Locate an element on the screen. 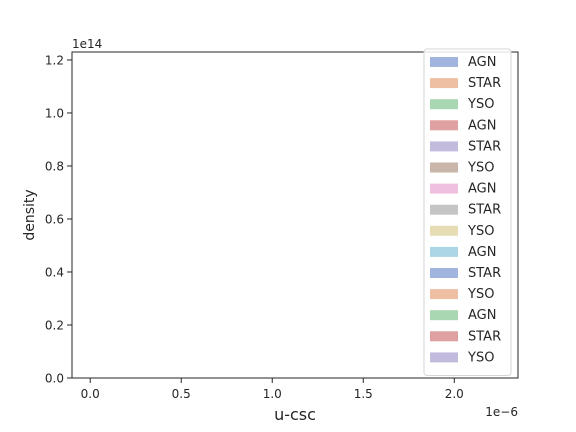 This screenshot has width=576, height=432. x-tick-label: 2.0 is located at coordinates (454, 394).